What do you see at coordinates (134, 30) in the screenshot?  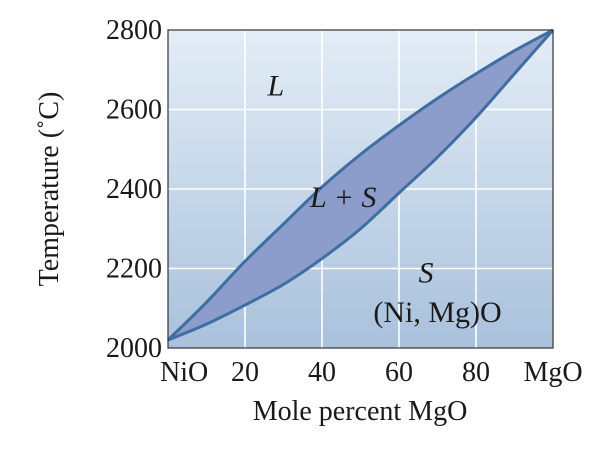 I see `y-tick-label: 2800` at bounding box center [134, 30].